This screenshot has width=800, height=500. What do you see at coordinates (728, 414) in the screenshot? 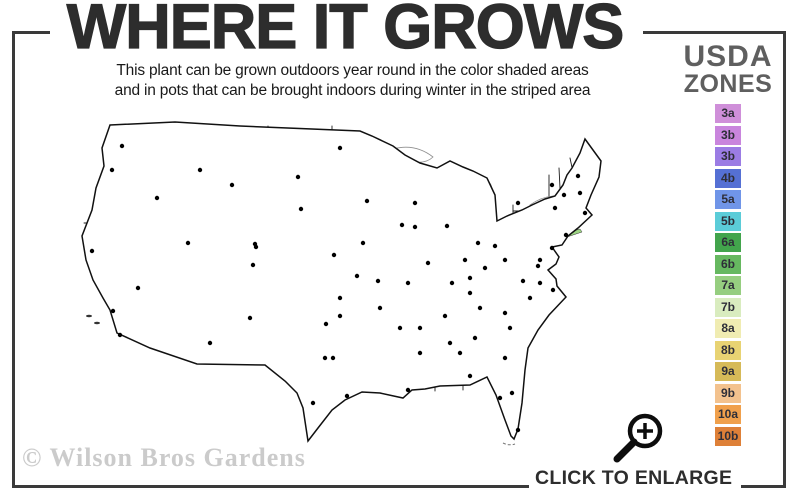
I see `usda-zone-swatch: 10a` at bounding box center [728, 414].